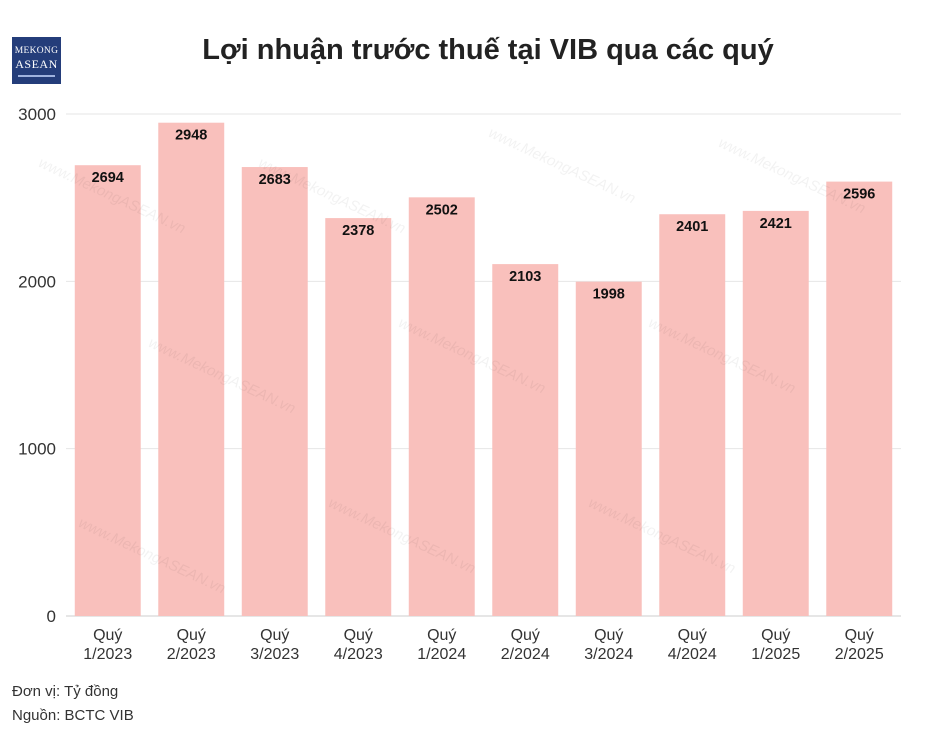  Describe the element at coordinates (358, 231) in the screenshot. I see `data-label: 2378` at that location.